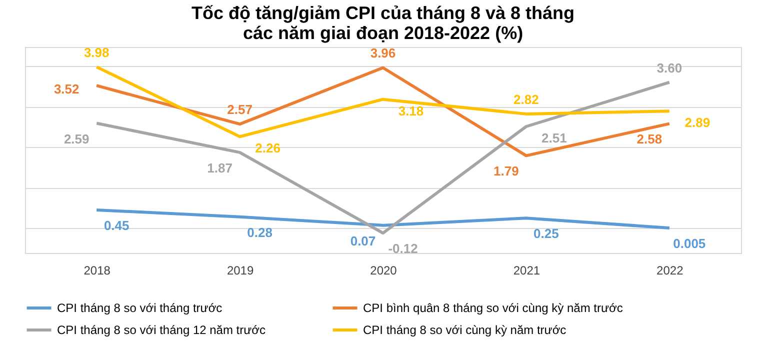 This screenshot has width=766, height=341. I want to click on data-label: 2.51, so click(554, 138).